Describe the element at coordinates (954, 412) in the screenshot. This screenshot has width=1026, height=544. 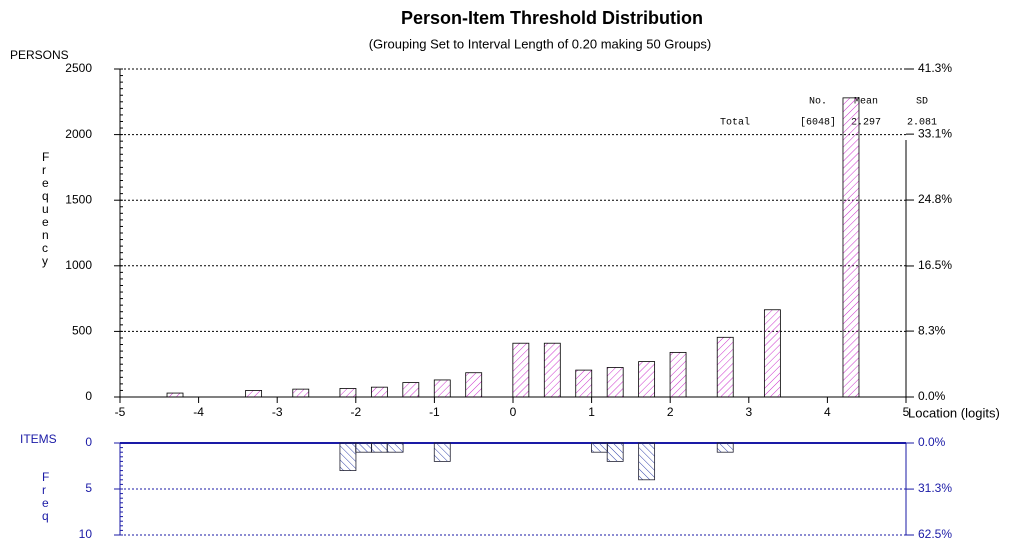
I see `x-axis-label: Location (logits)` at that location.